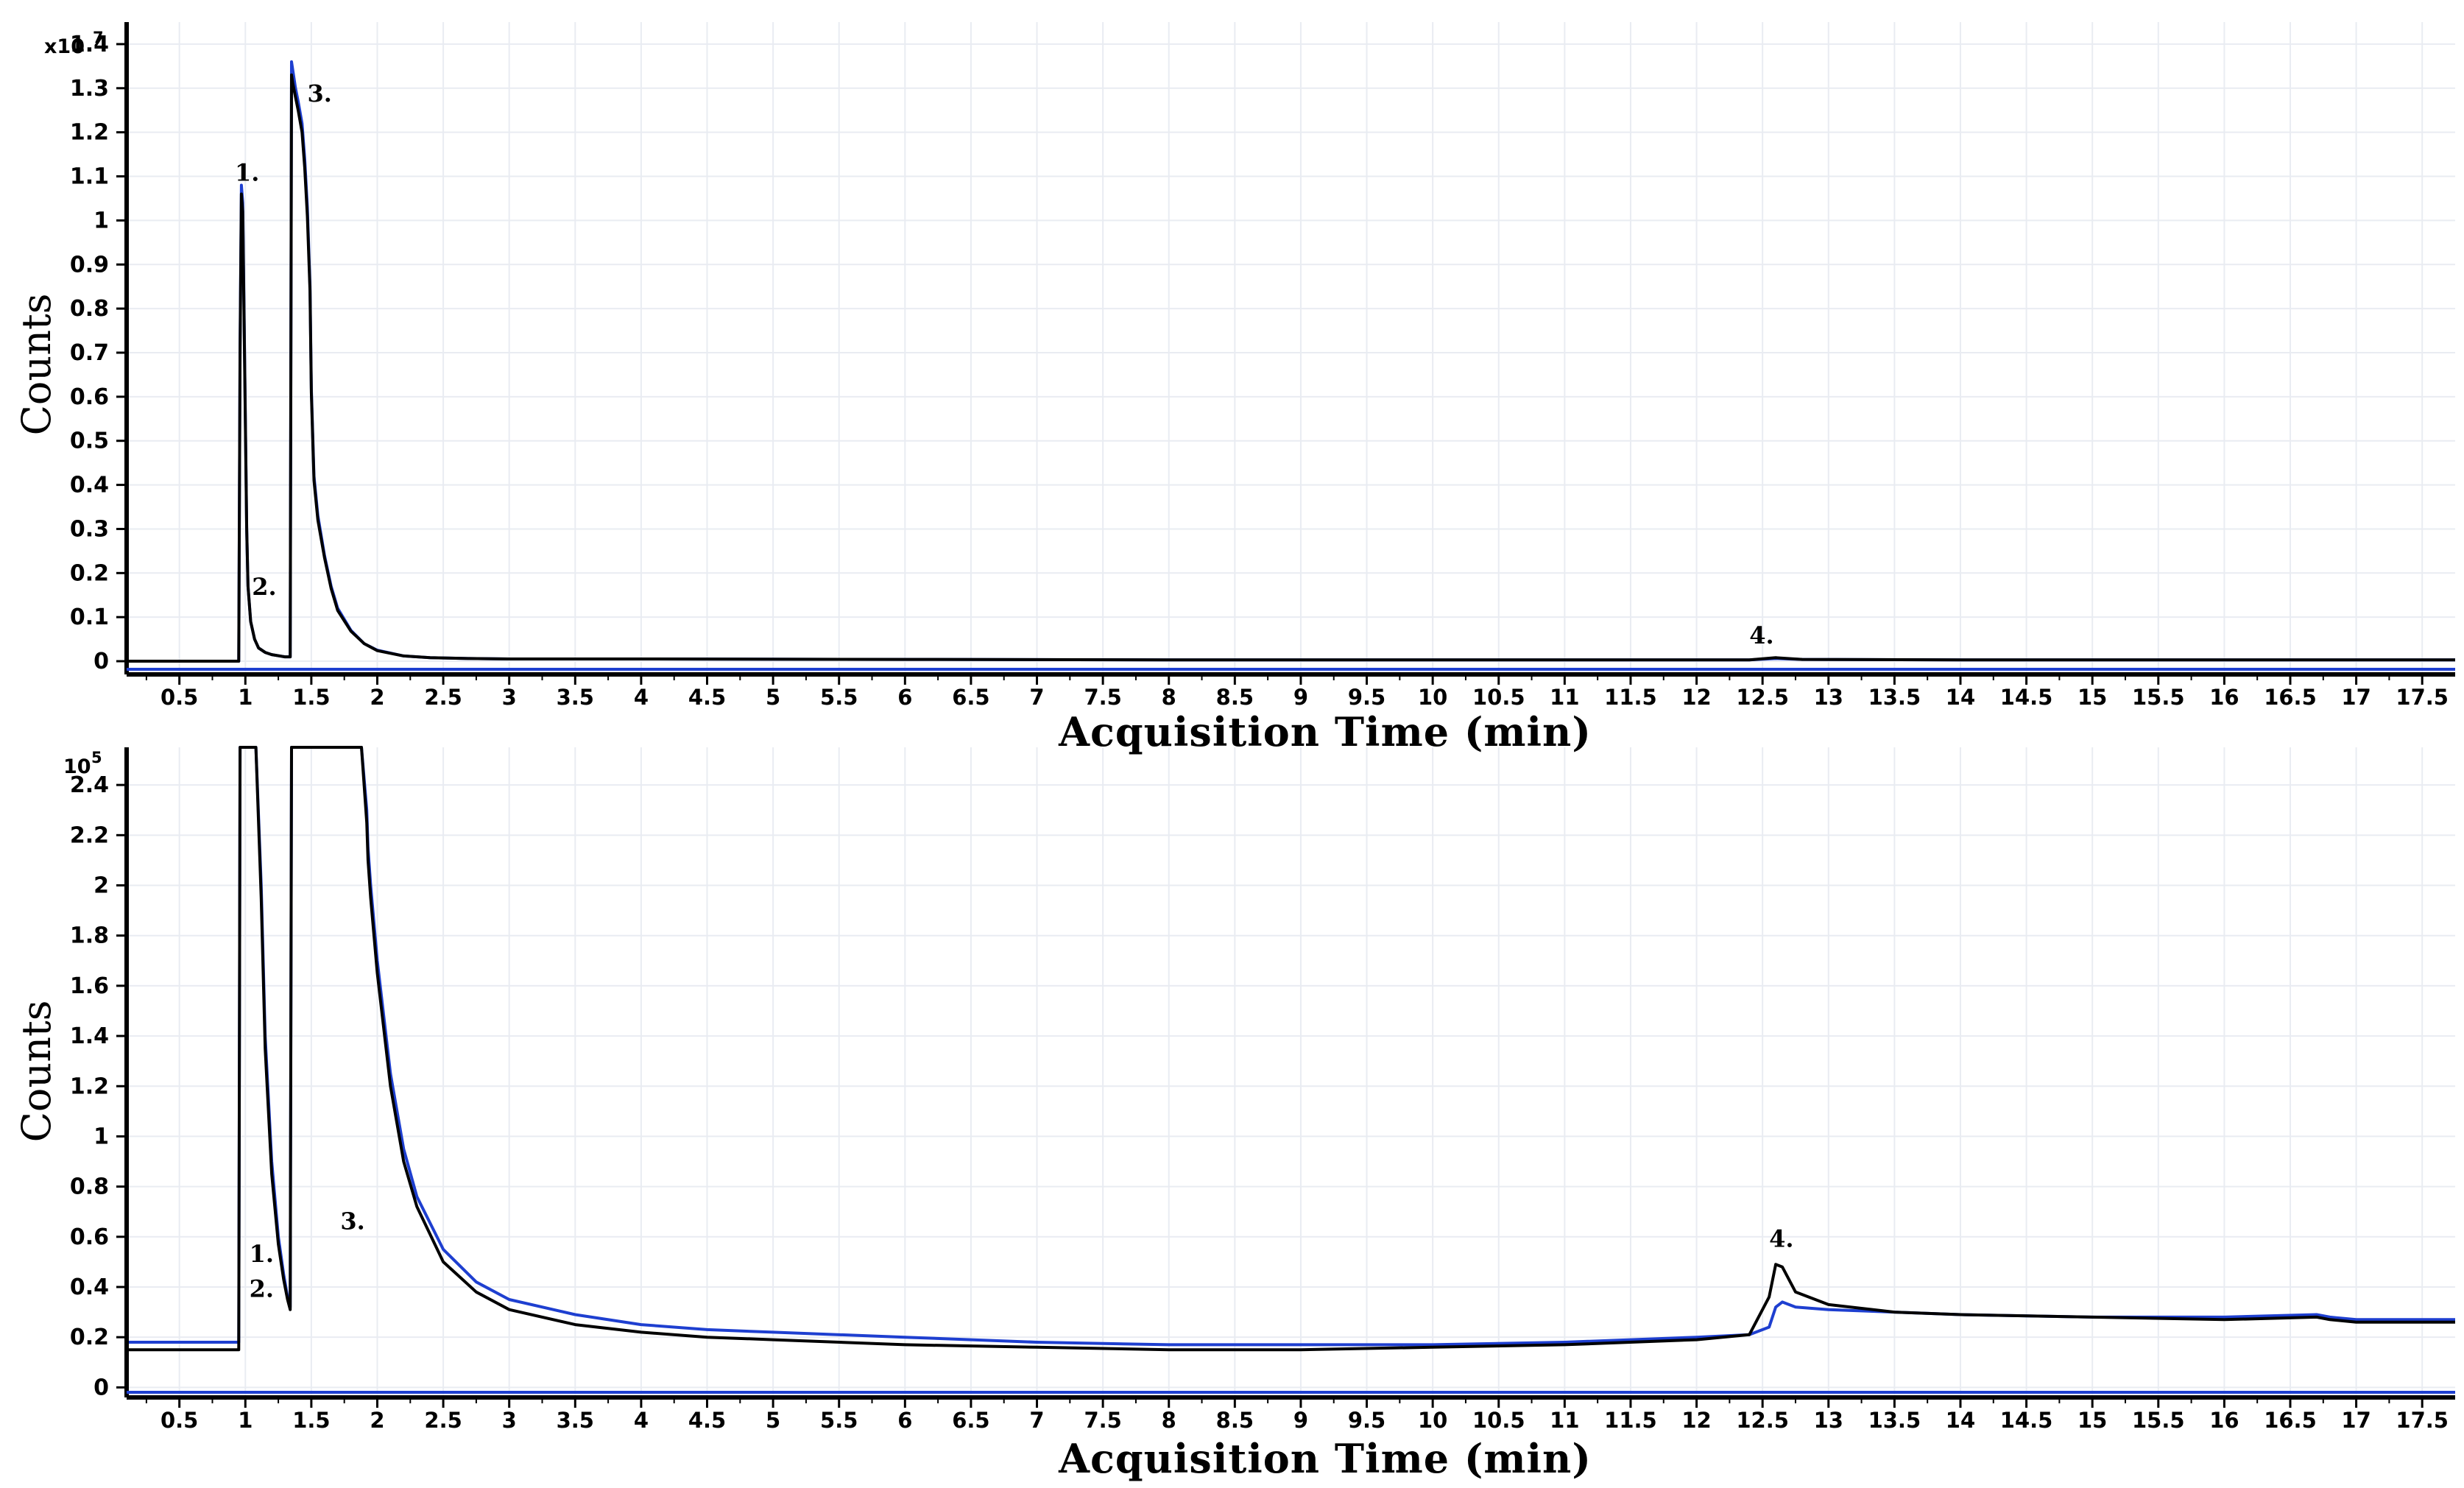  Describe the element at coordinates (1894, 697) in the screenshot. I see `x-tick-label: 13.5` at that location.